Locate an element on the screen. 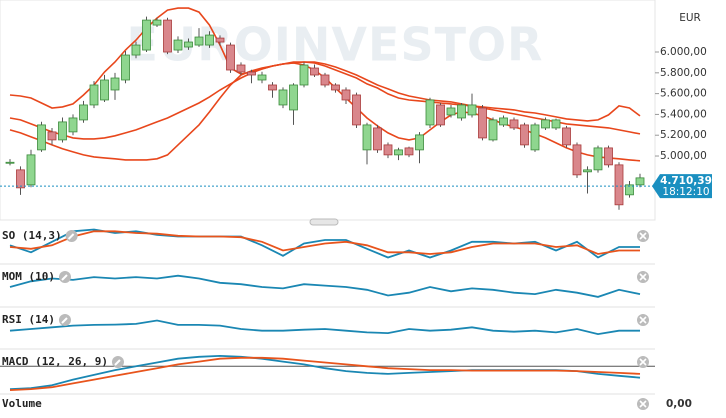  panel-title: MACD (12, 26, 9) is located at coordinates (55, 361).